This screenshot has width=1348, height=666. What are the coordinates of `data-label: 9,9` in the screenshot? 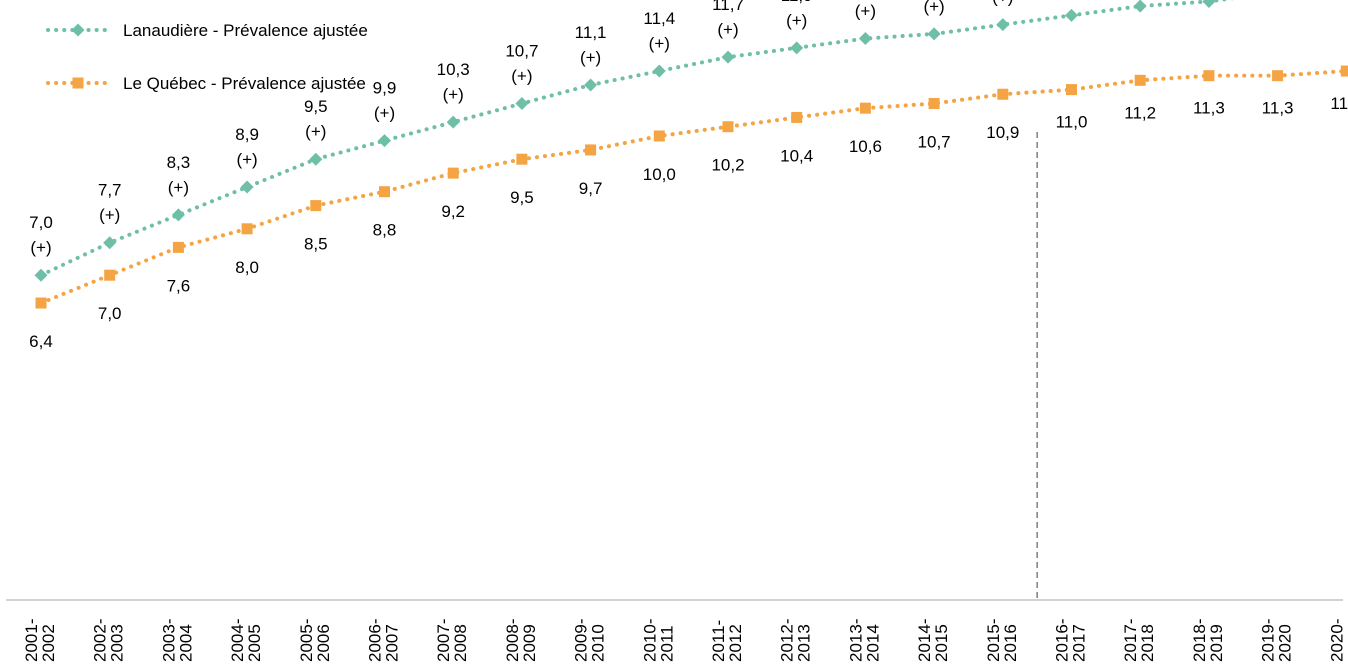 It's located at (385, 88).